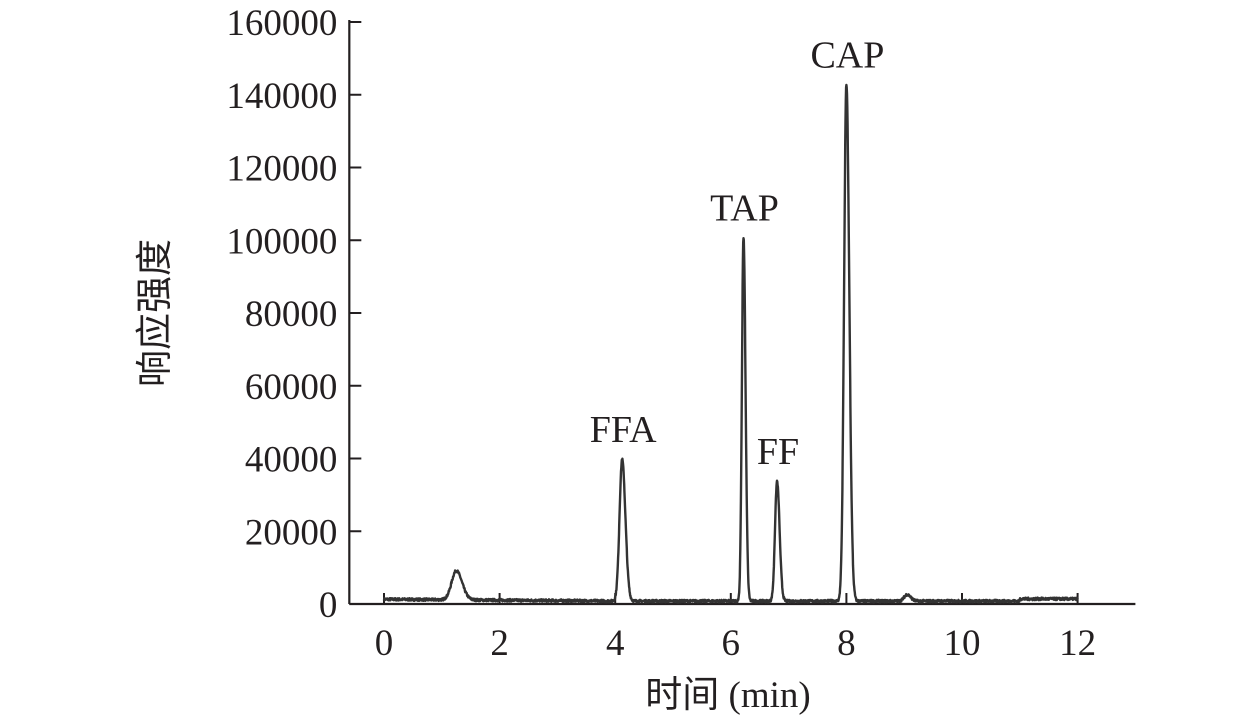 The width and height of the screenshot is (1260, 721). What do you see at coordinates (615, 643) in the screenshot?
I see `x-tick-label: 4` at bounding box center [615, 643].